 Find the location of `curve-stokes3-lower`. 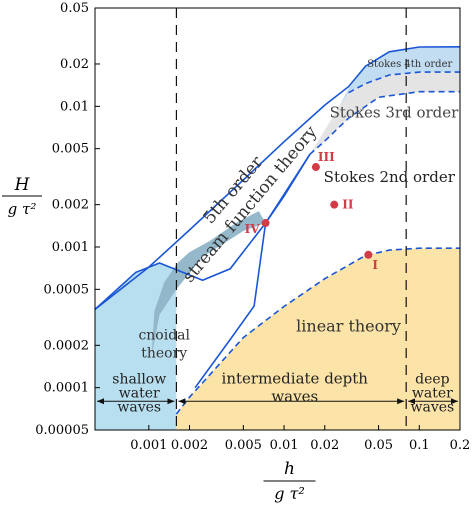

curve-stokes3-lower is located at coordinates (384, 122).